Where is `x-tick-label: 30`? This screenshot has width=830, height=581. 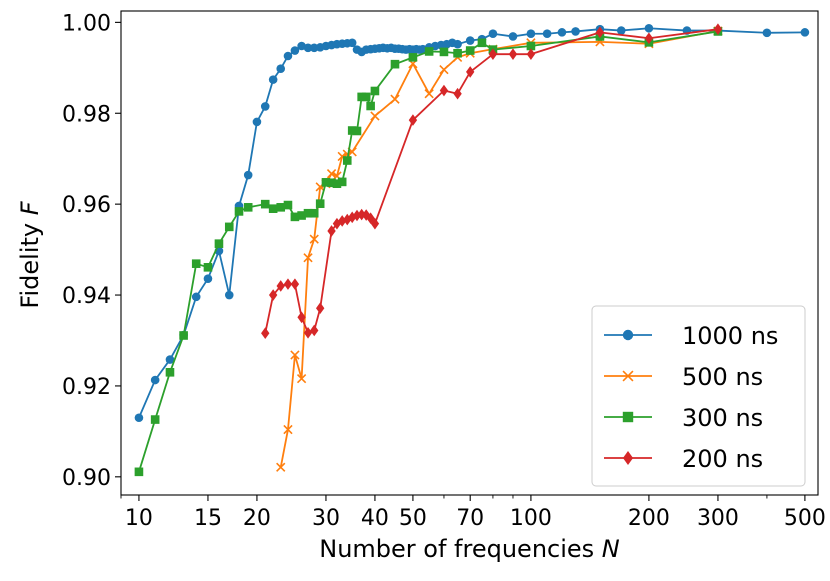 x-tick-label: 30 is located at coordinates (326, 518).